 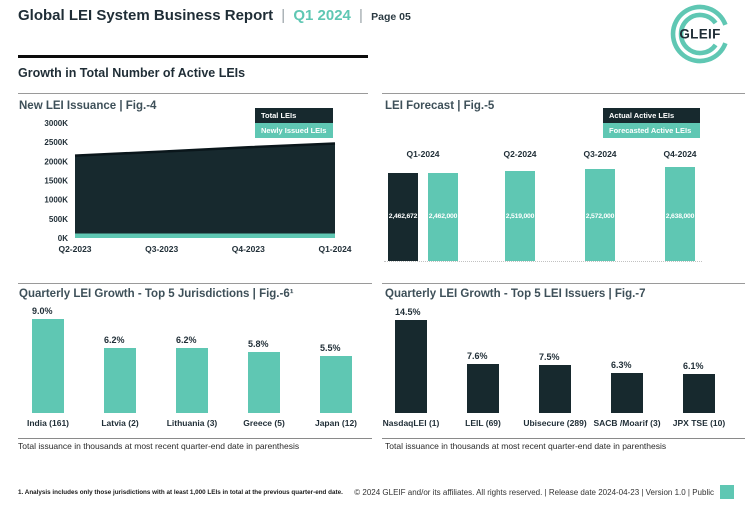 What do you see at coordinates (555, 423) in the screenshot?
I see `category-label: Ubisecure (289)` at bounding box center [555, 423].